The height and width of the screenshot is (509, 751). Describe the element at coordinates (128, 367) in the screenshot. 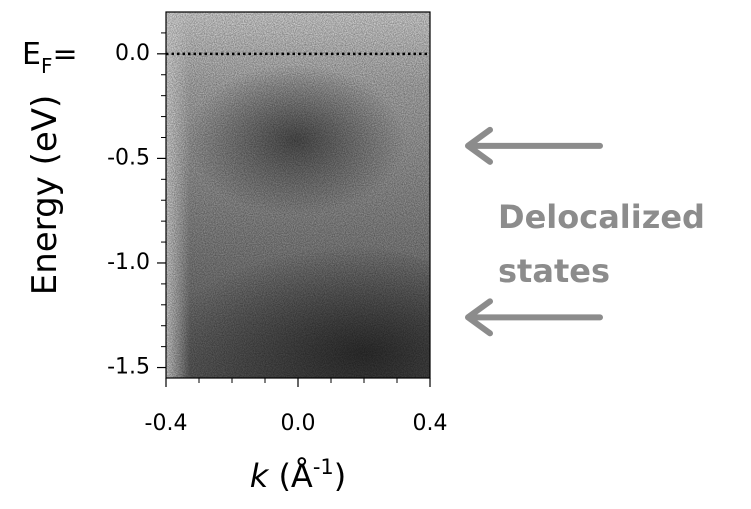

I see `y-tick-label: -1.5` at that location.